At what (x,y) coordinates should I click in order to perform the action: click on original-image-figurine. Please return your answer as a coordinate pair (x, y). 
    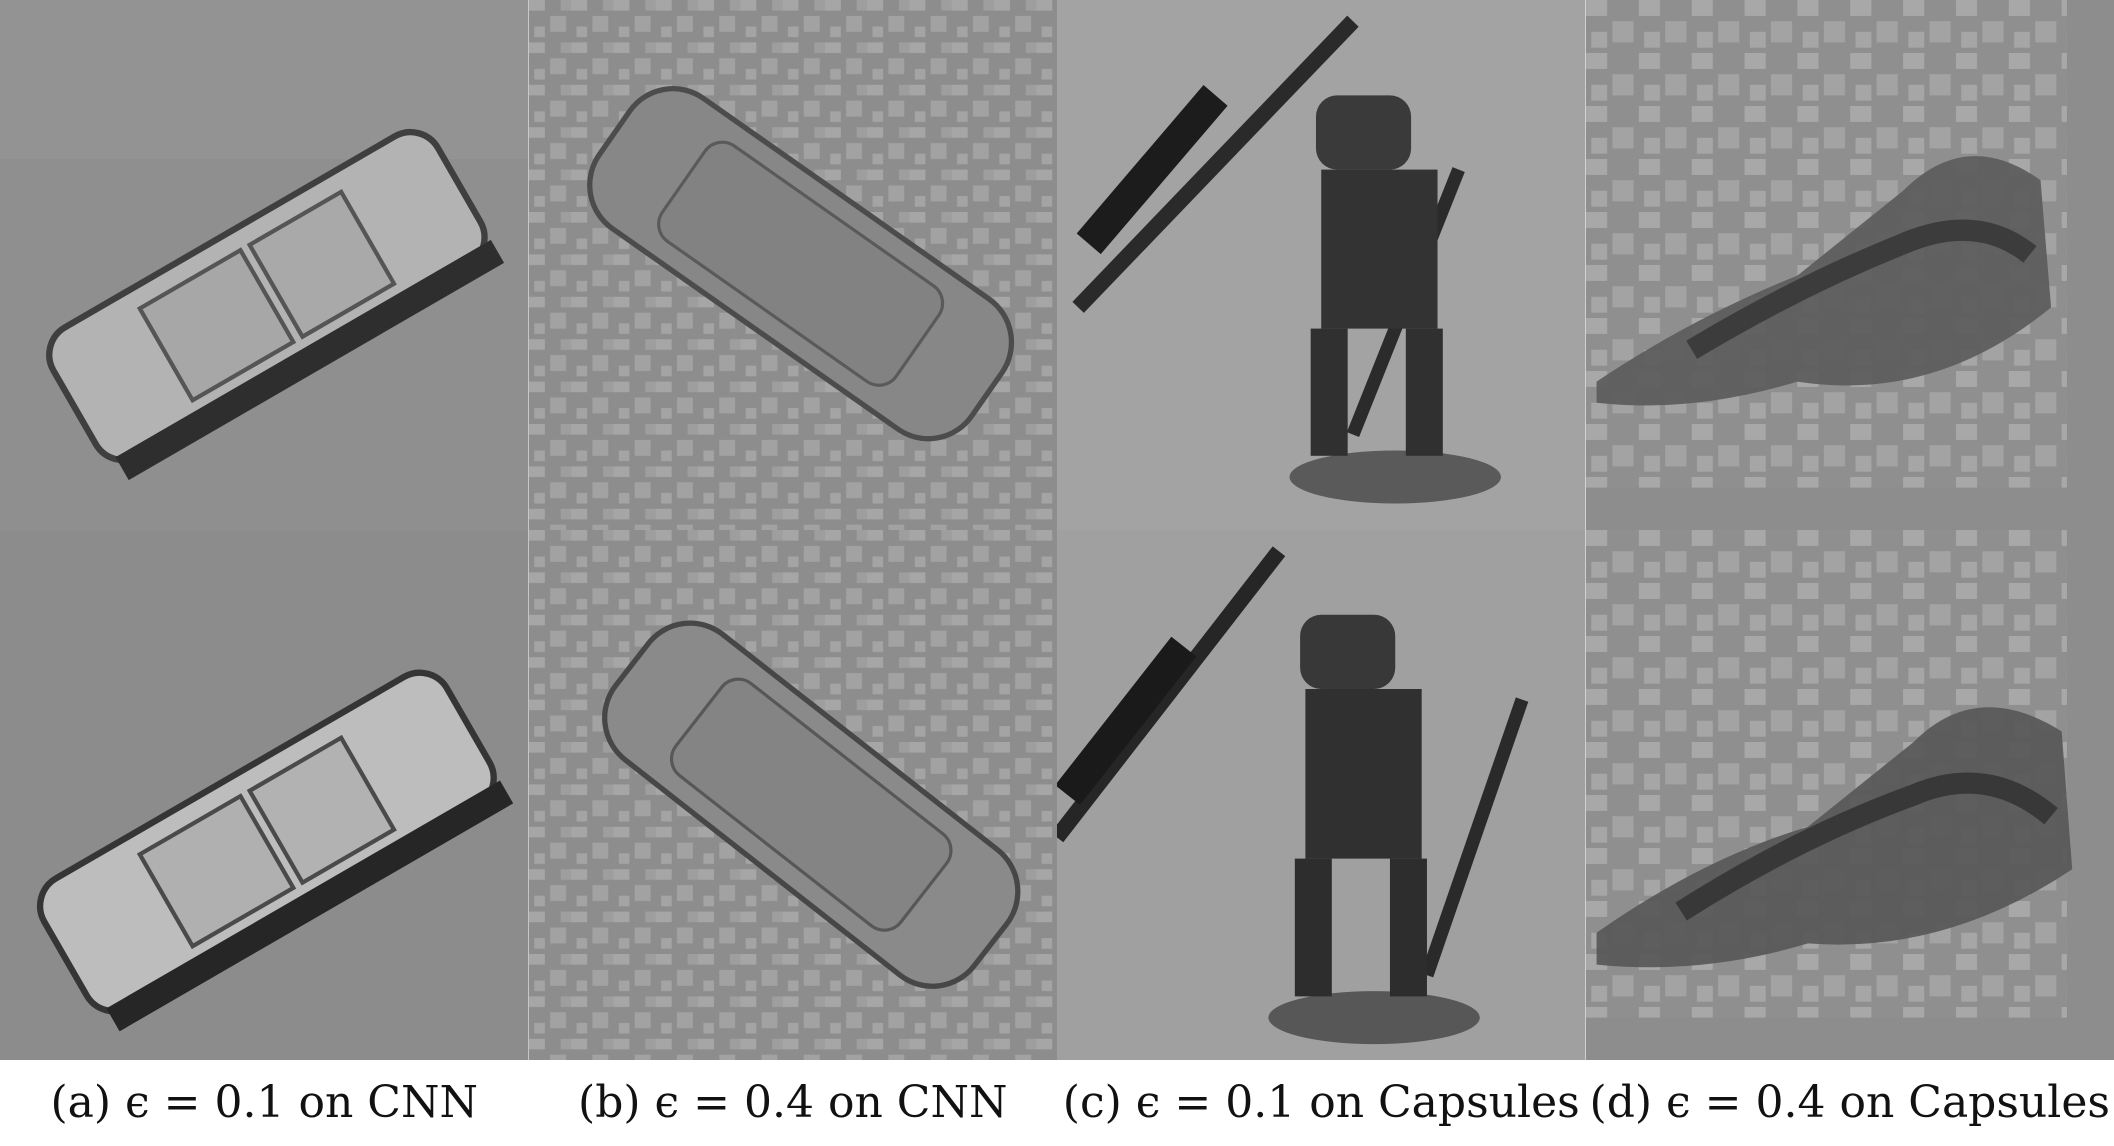
    Looking at the image, I should click on (1321, 265).